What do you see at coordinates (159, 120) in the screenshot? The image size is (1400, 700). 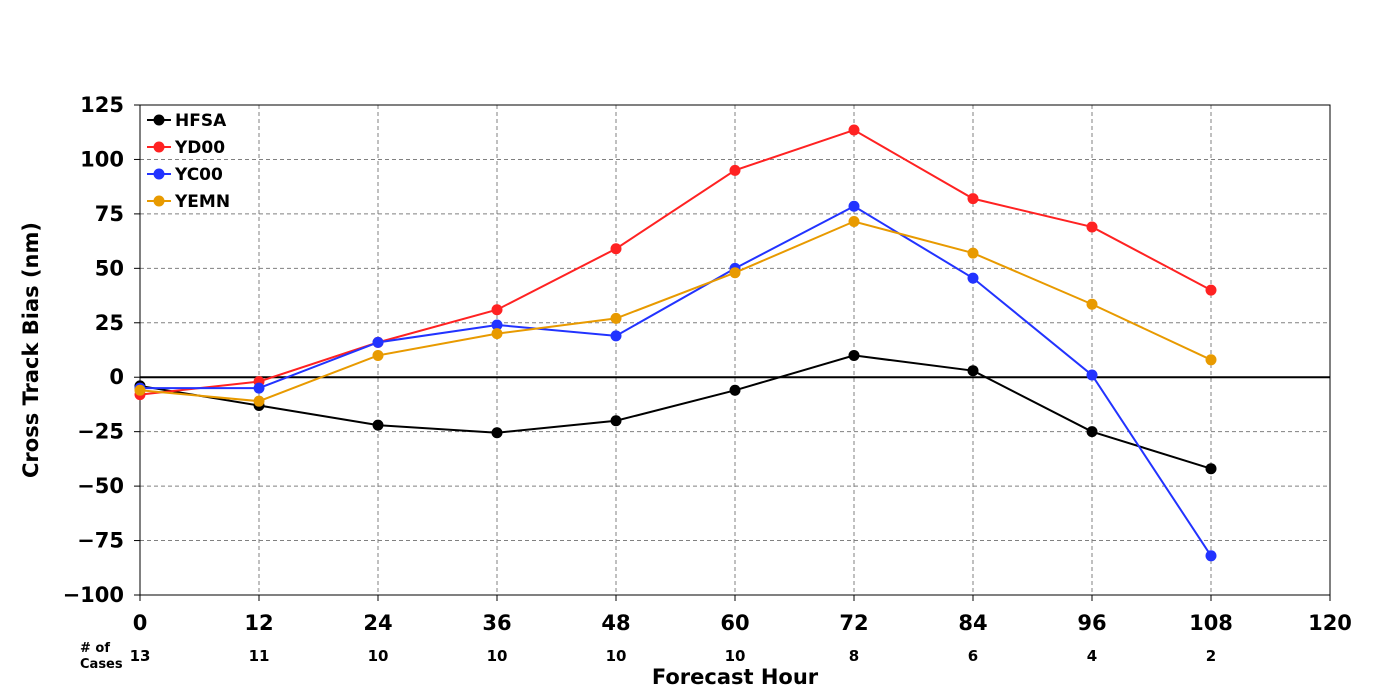 I see `legend-marker-hfsa` at bounding box center [159, 120].